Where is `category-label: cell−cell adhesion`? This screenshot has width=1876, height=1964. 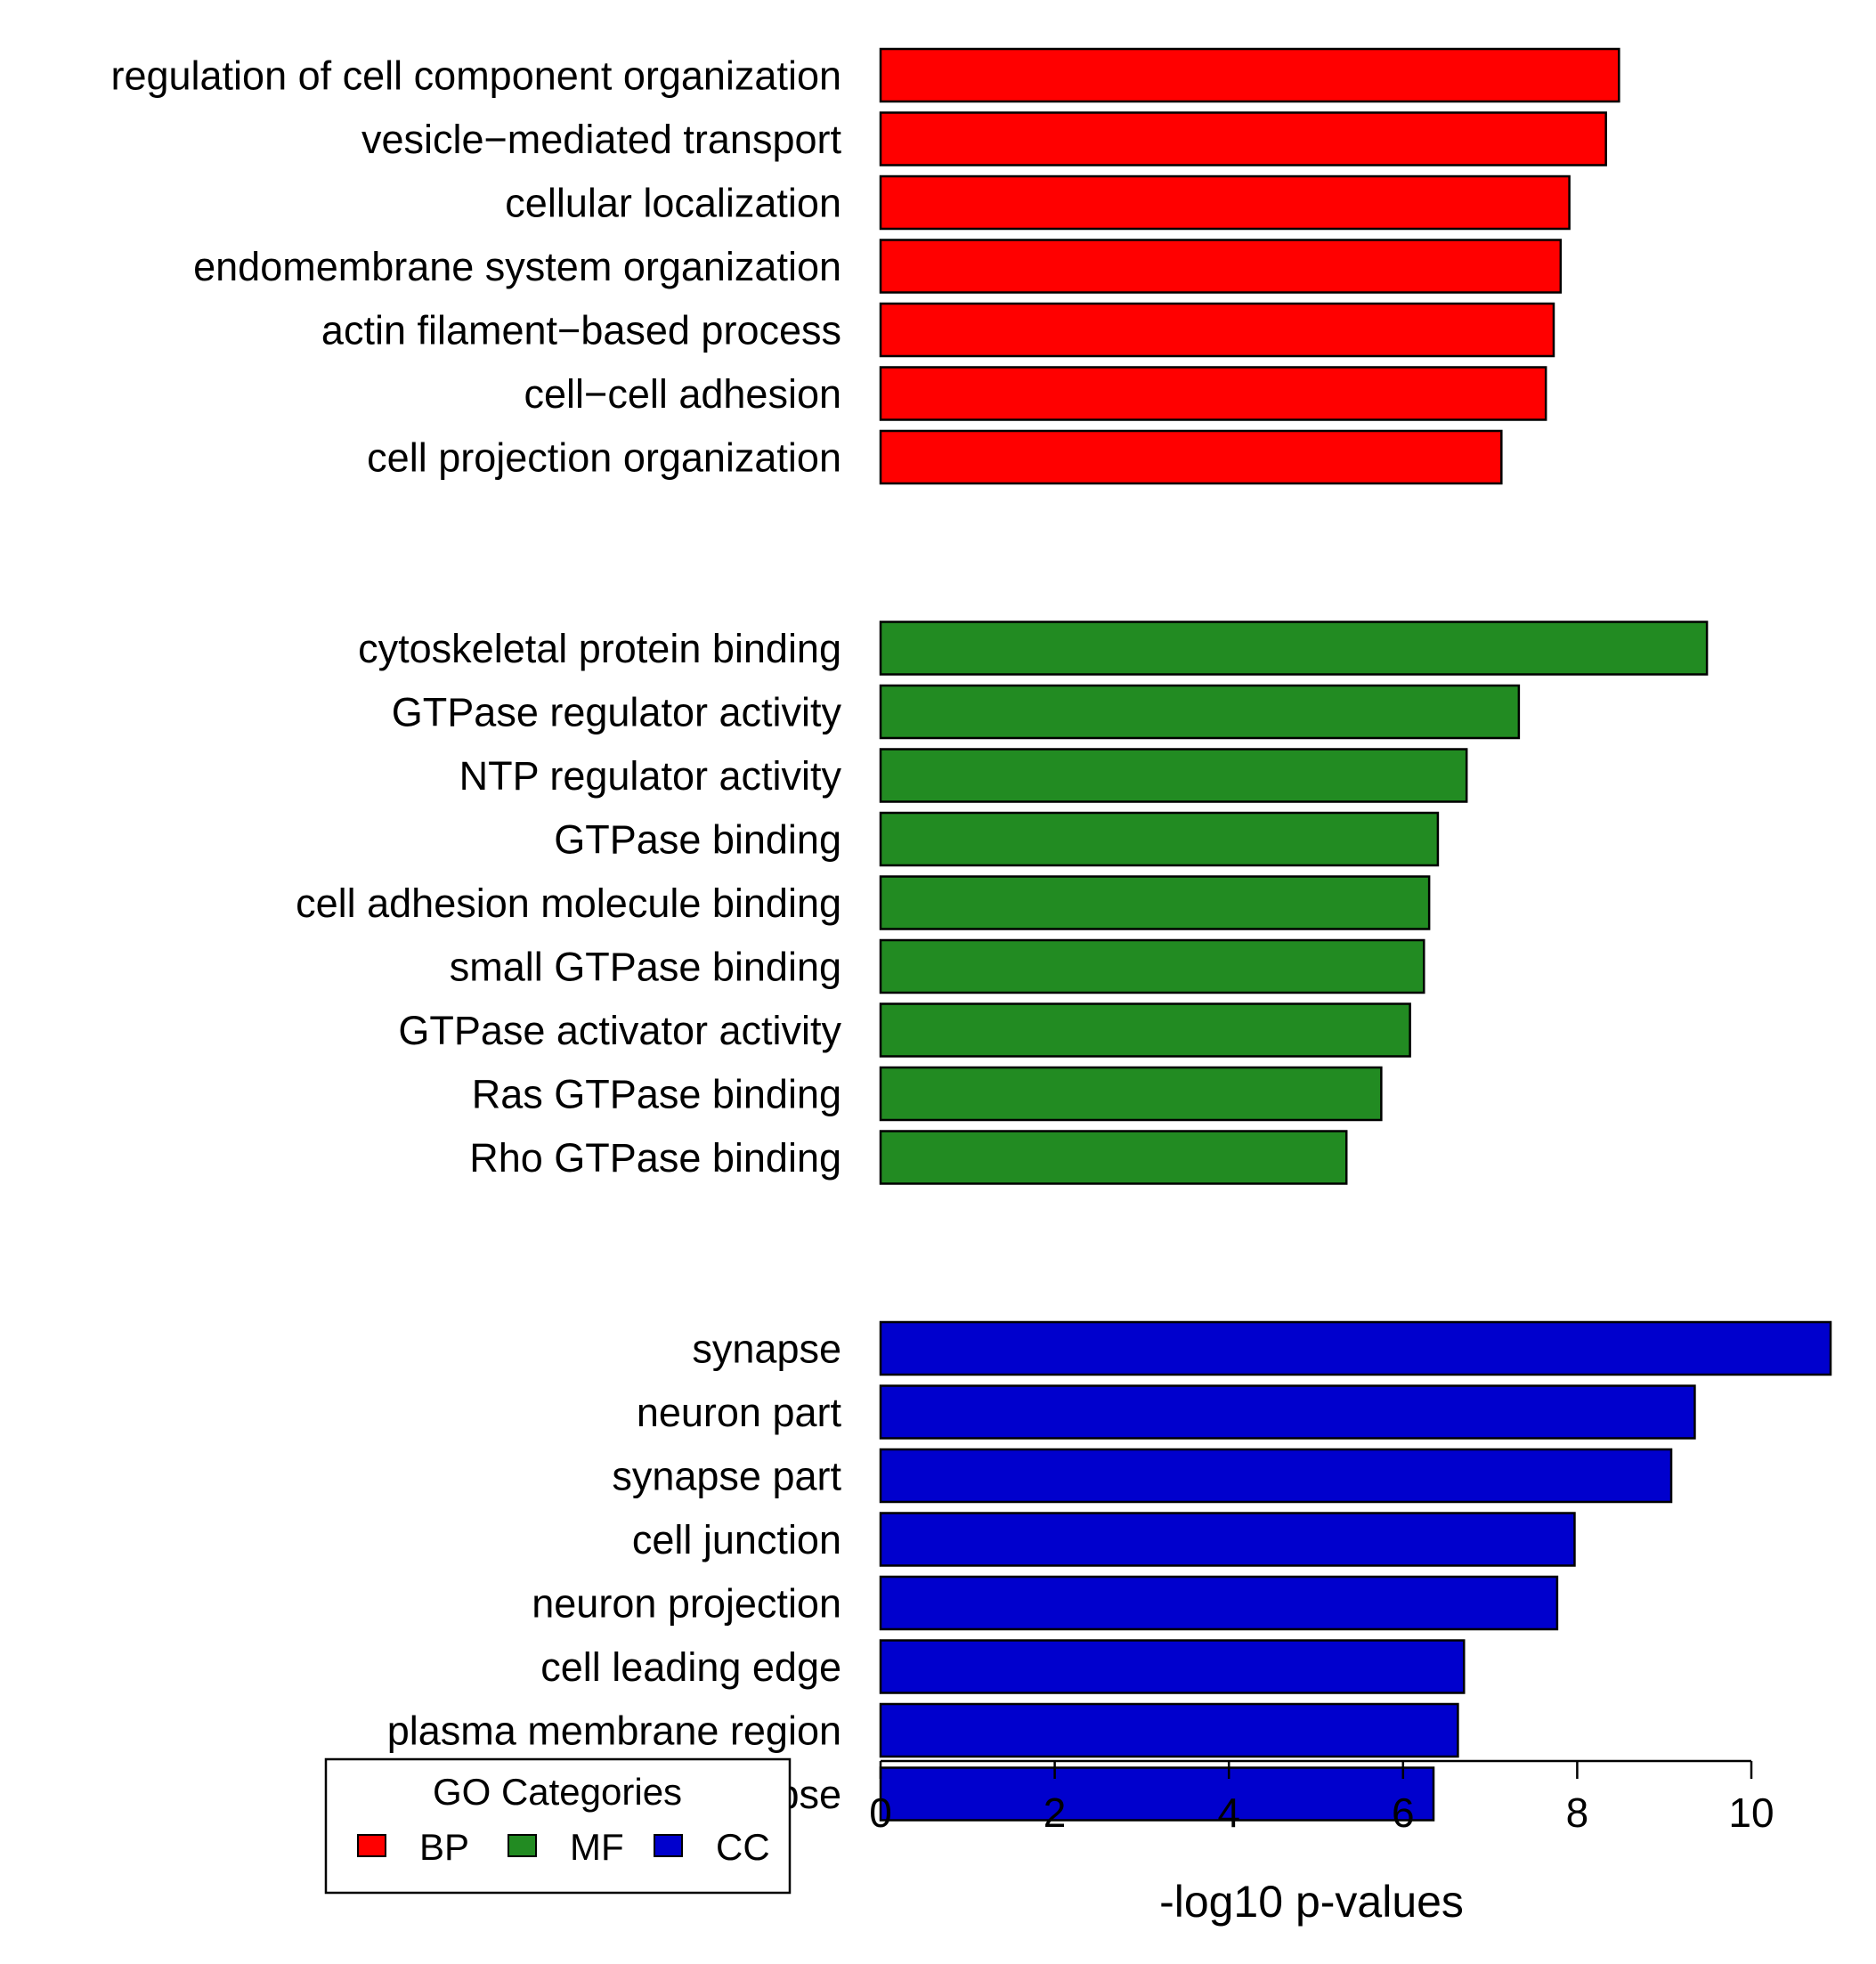 category-label: cell−cell adhesion is located at coordinates (682, 394).